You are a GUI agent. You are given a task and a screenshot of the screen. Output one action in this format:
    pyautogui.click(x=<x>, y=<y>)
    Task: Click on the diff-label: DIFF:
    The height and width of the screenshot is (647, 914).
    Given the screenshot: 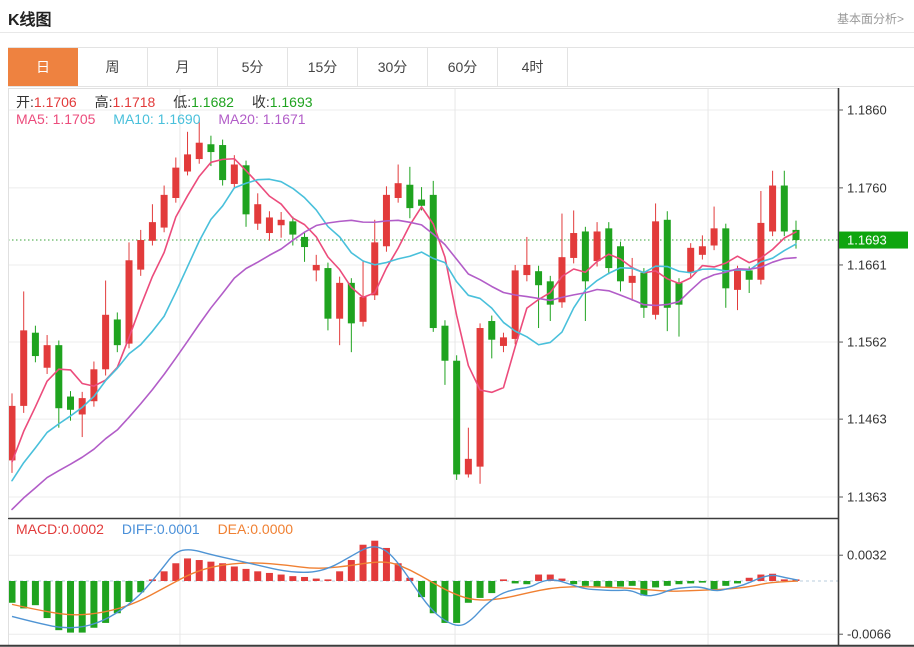 What is the action you would take?
    pyautogui.click(x=139, y=529)
    